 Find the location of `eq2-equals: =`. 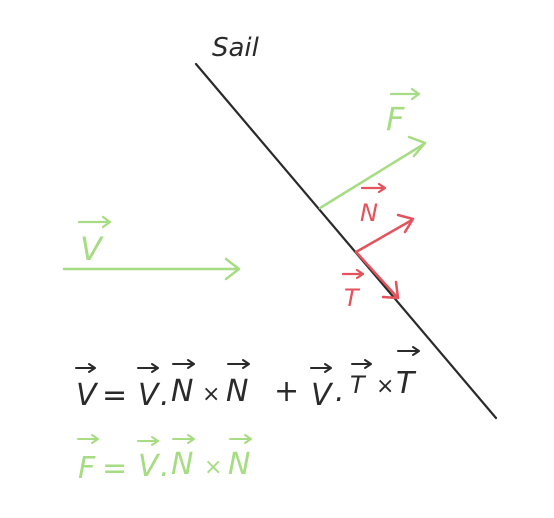

eq2-equals: = is located at coordinates (114, 468).